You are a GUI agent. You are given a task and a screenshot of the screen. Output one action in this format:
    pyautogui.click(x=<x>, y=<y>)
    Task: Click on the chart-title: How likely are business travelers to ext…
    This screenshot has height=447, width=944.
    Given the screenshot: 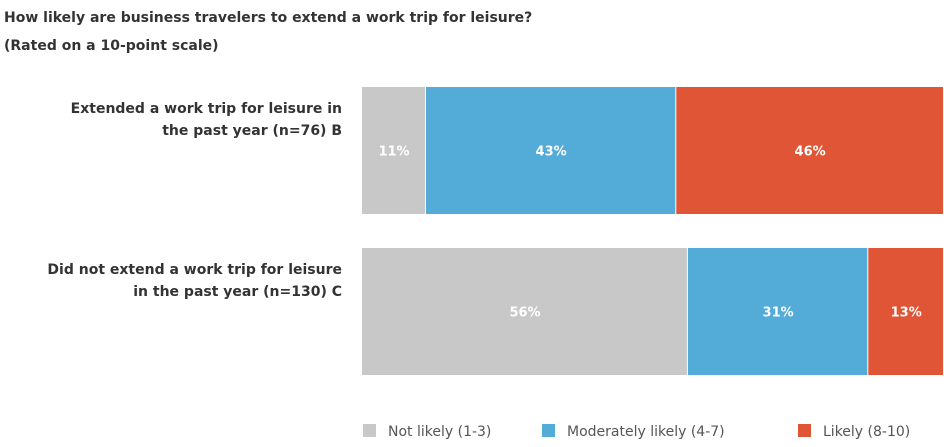 What is the action you would take?
    pyautogui.click(x=268, y=18)
    